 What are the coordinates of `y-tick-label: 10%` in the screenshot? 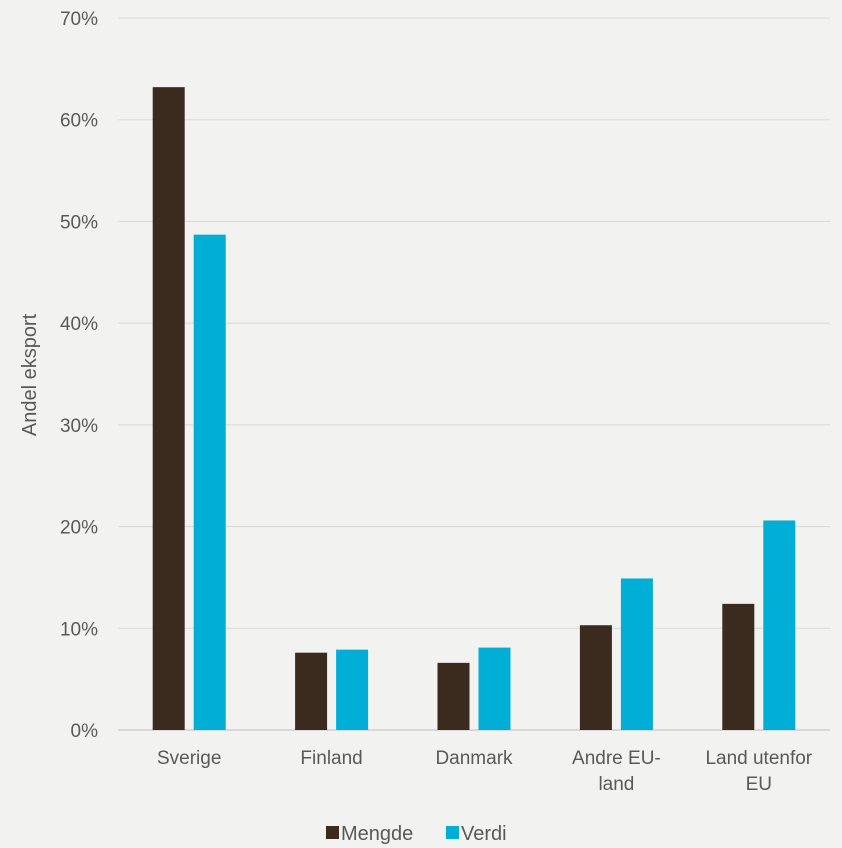 It's located at (79, 629).